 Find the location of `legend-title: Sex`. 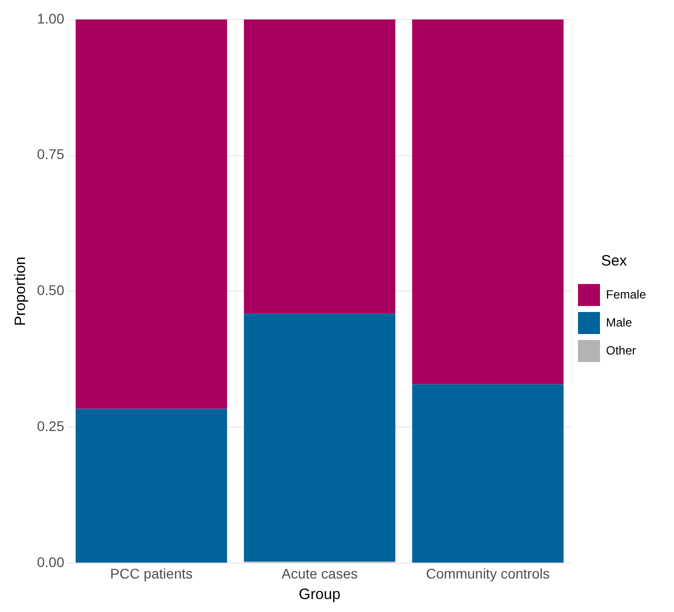

legend-title: Sex is located at coordinates (614, 261).